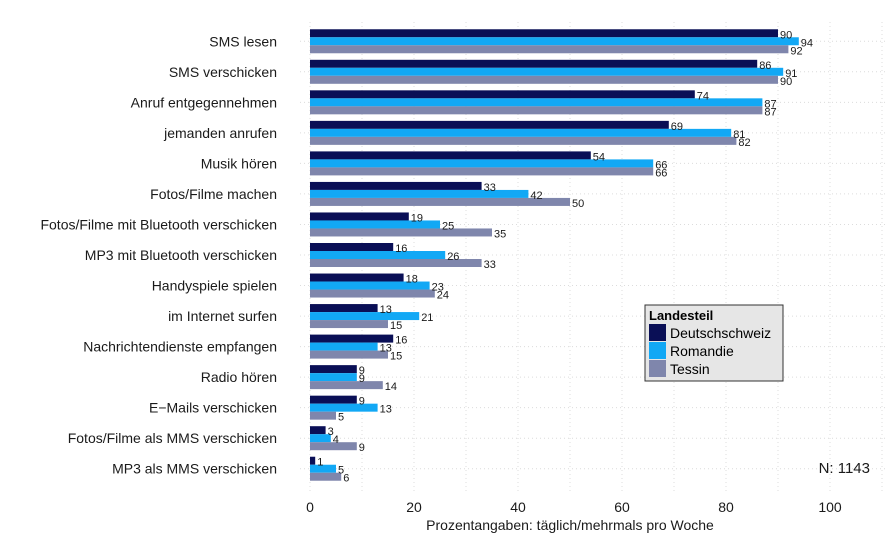 The width and height of the screenshot is (895, 552). I want to click on legend-swatch-tessin, so click(657, 368).